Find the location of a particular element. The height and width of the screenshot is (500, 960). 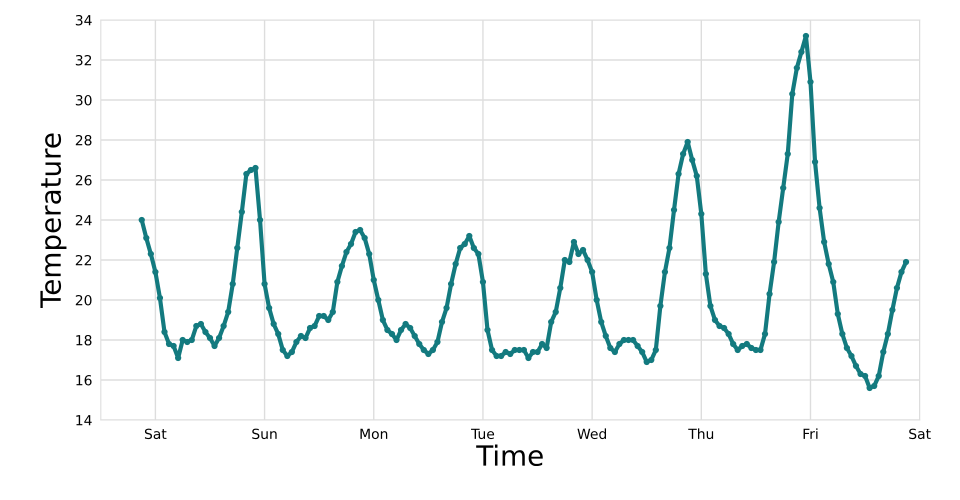

x-tick-label: Wed is located at coordinates (591, 434).